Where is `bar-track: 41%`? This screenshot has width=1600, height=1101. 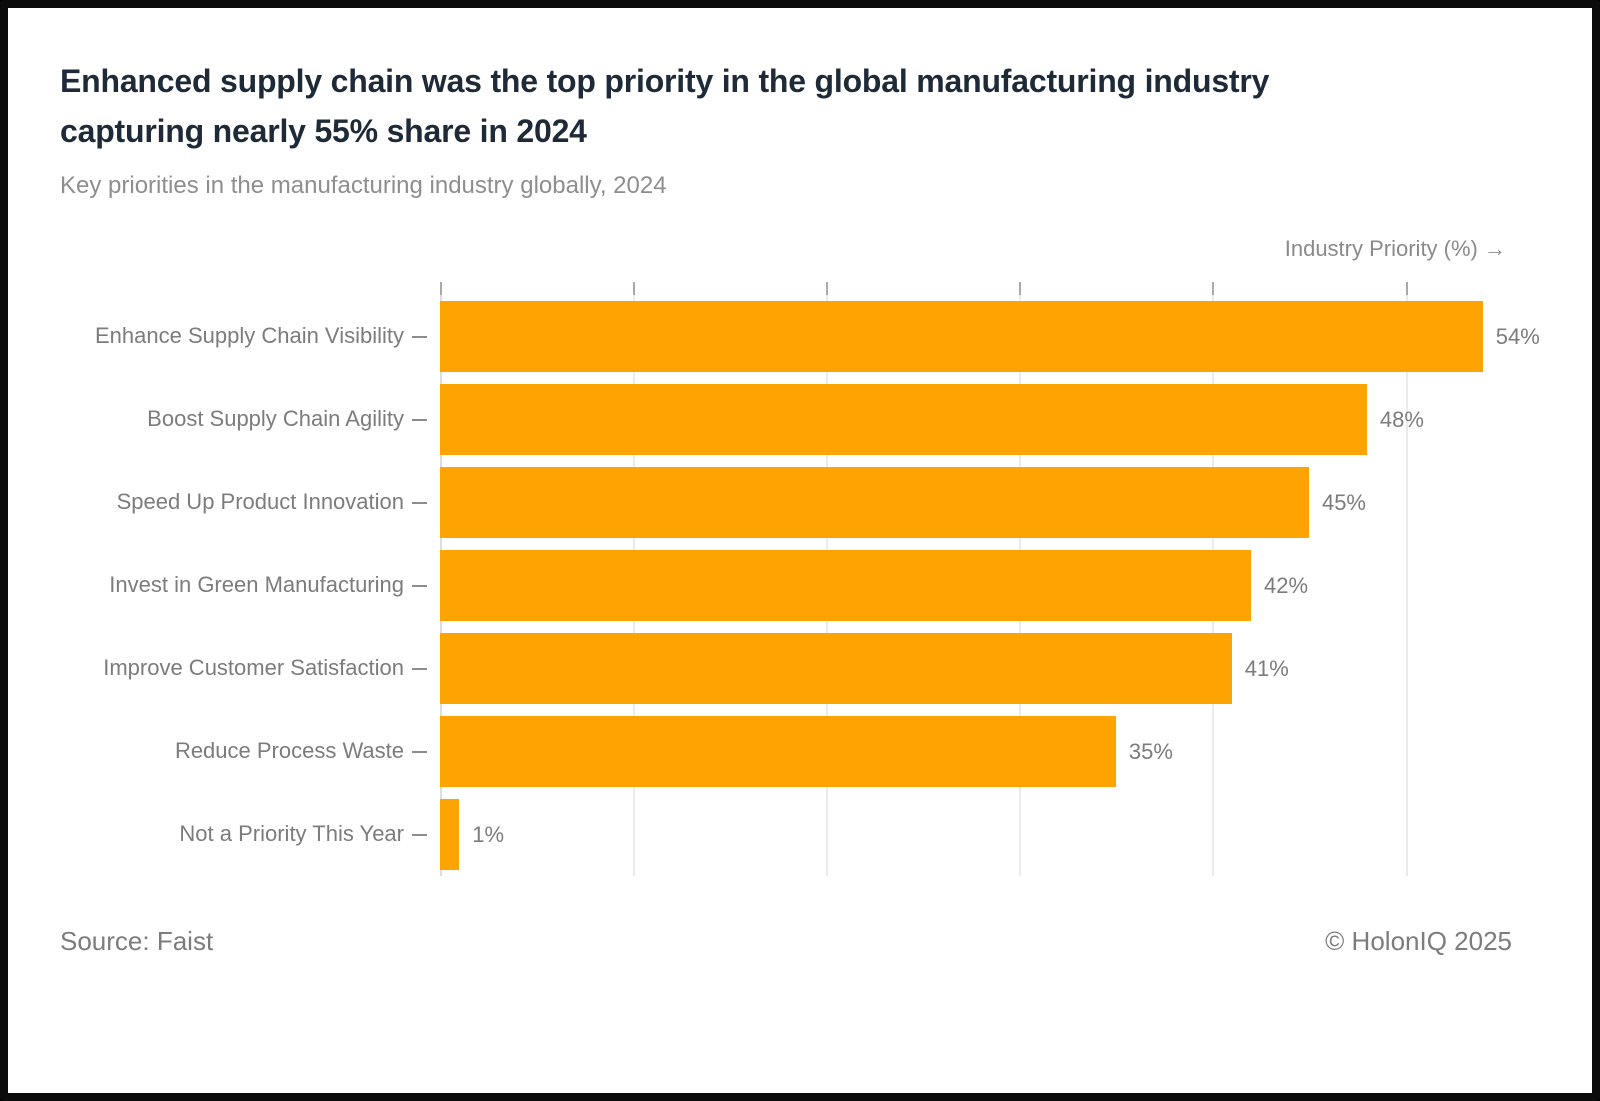
bar-track: 41% is located at coordinates (1000, 668).